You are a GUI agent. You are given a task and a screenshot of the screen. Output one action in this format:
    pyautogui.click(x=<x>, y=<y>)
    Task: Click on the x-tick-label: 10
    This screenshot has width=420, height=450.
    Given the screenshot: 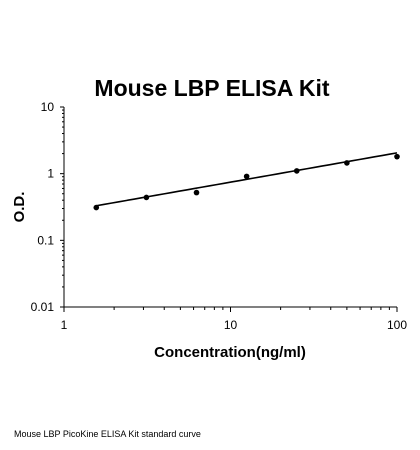 What is the action you would take?
    pyautogui.click(x=231, y=325)
    